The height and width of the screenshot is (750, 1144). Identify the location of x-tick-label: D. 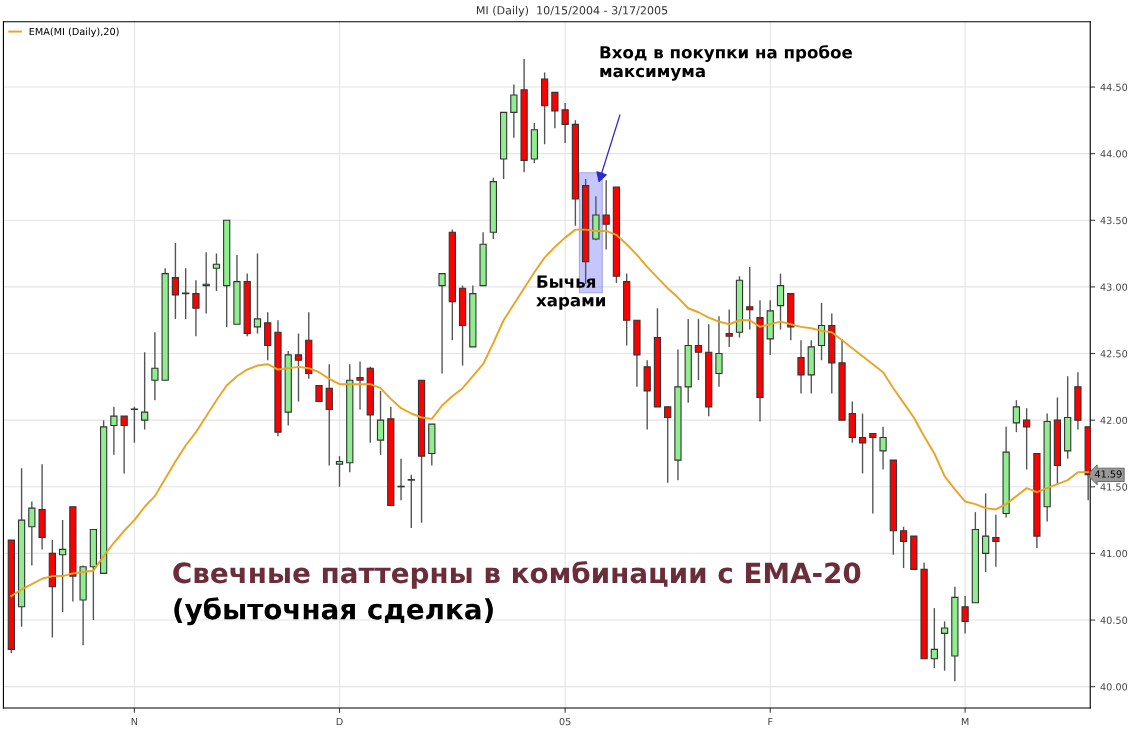
(339, 722).